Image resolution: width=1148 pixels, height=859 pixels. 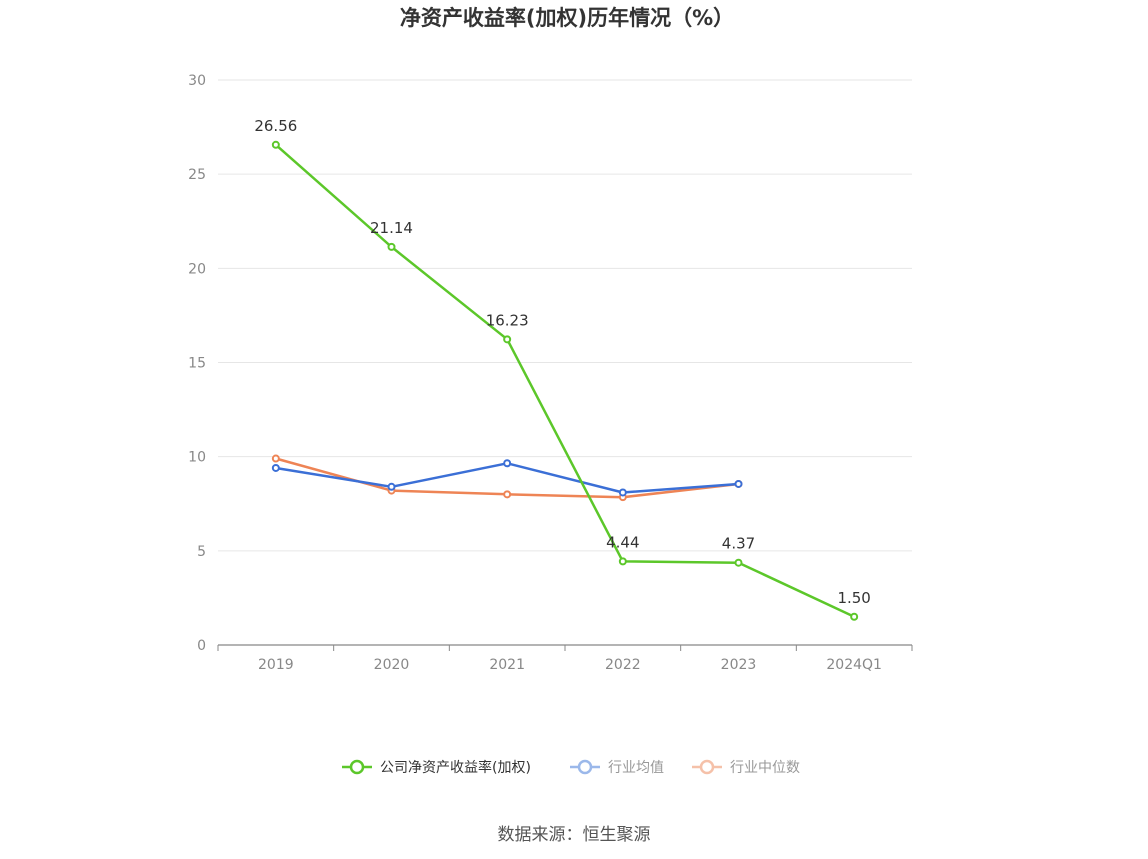 I want to click on y-tick-label: 5, so click(x=201, y=552).